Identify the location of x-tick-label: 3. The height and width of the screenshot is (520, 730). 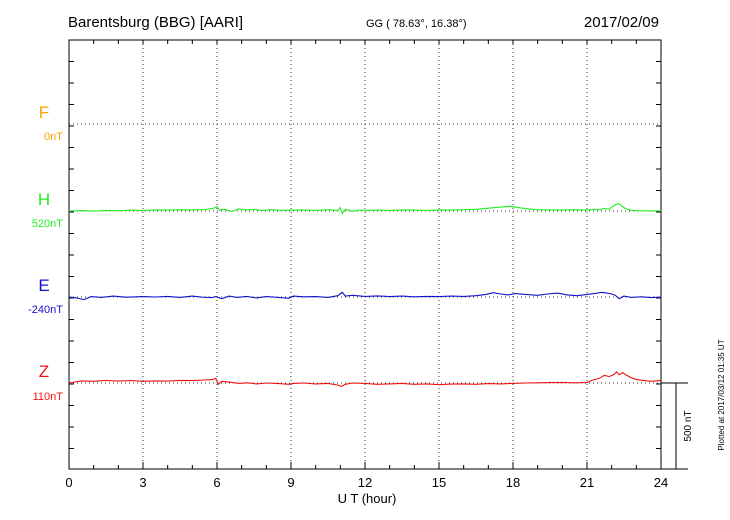
(142, 482).